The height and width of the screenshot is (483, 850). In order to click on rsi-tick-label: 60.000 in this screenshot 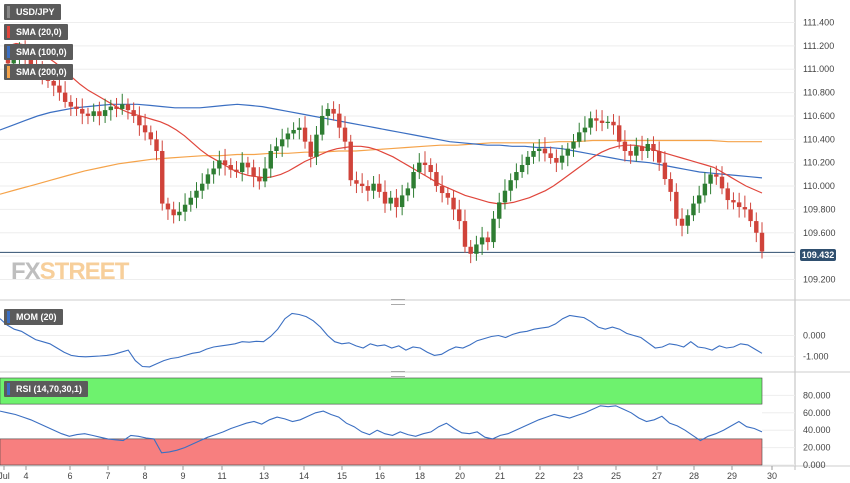, I will do `click(817, 413)`.